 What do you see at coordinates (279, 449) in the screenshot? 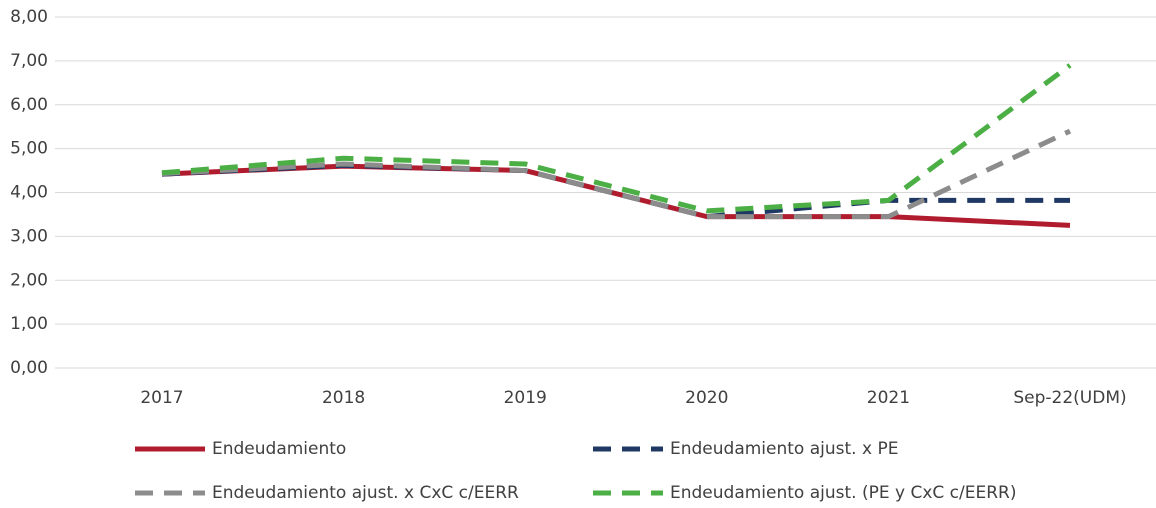
I see `legend-label: Endeudamiento` at bounding box center [279, 449].